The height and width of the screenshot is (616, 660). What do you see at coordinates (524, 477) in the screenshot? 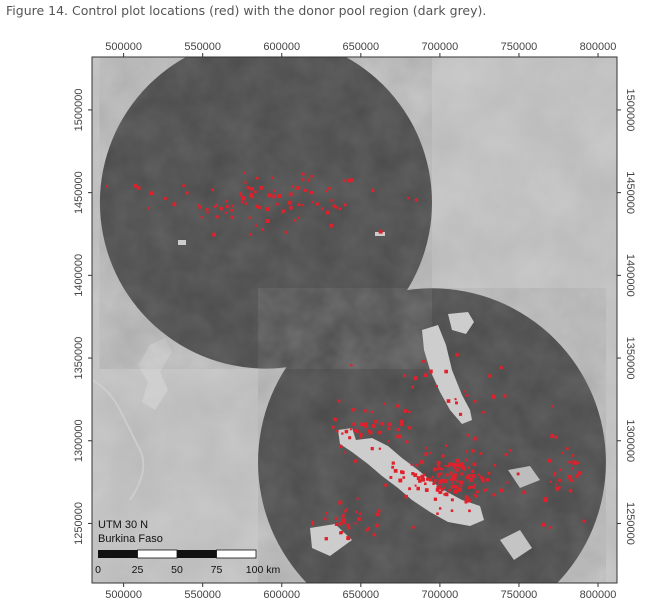
I see `lake-east` at bounding box center [524, 477].